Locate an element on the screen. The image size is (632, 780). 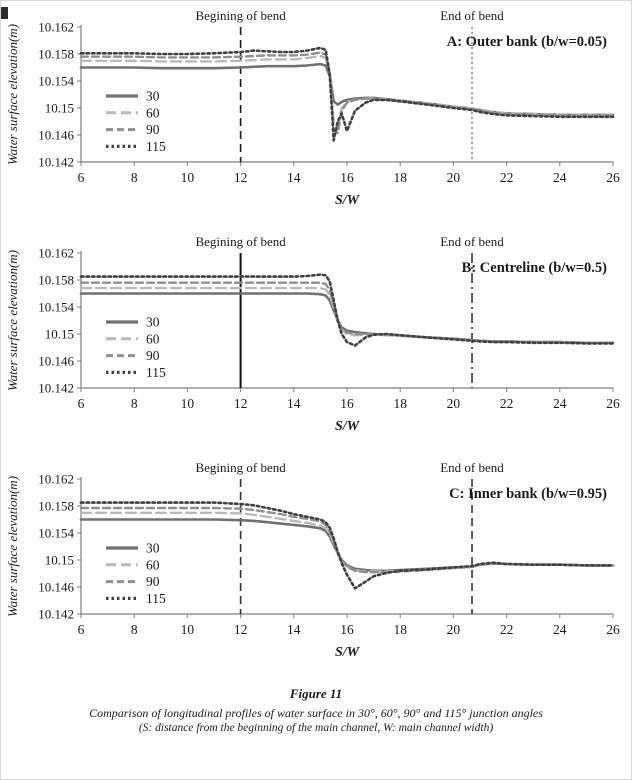
panel-label: A: Outer bank (b/w=0.05) is located at coordinates (527, 42).